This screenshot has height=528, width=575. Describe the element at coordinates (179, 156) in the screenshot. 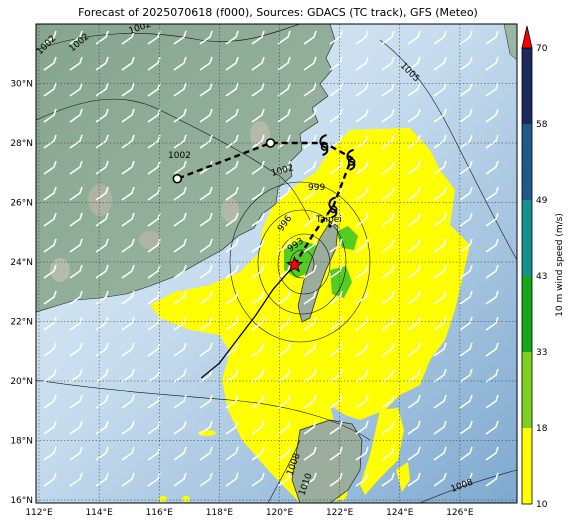

I see `isobar-label: 1002` at that location.